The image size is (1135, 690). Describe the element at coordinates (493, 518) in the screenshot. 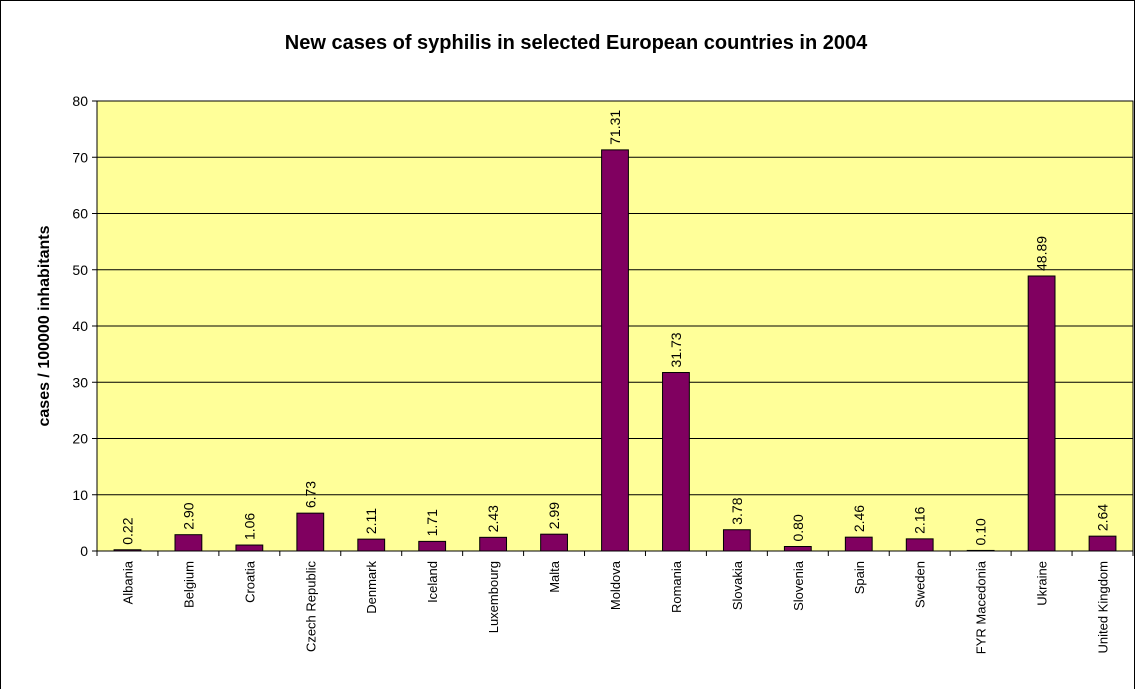

I see `data-label: 2.43` at that location.